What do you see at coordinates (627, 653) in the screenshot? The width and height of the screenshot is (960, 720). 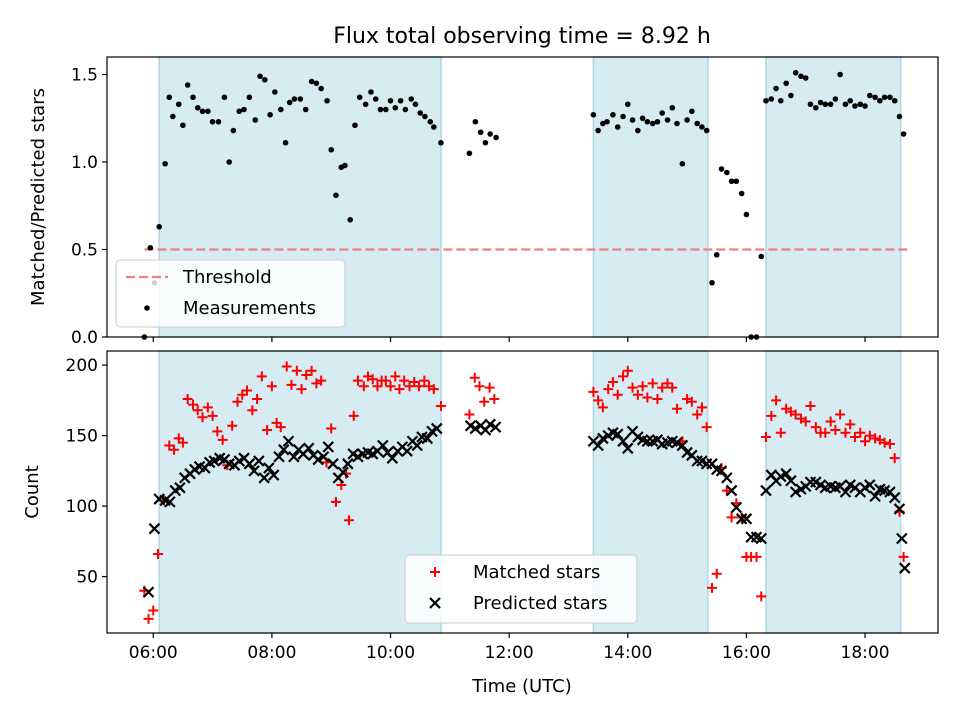 I see `x-tick-label: 14:00` at bounding box center [627, 653].